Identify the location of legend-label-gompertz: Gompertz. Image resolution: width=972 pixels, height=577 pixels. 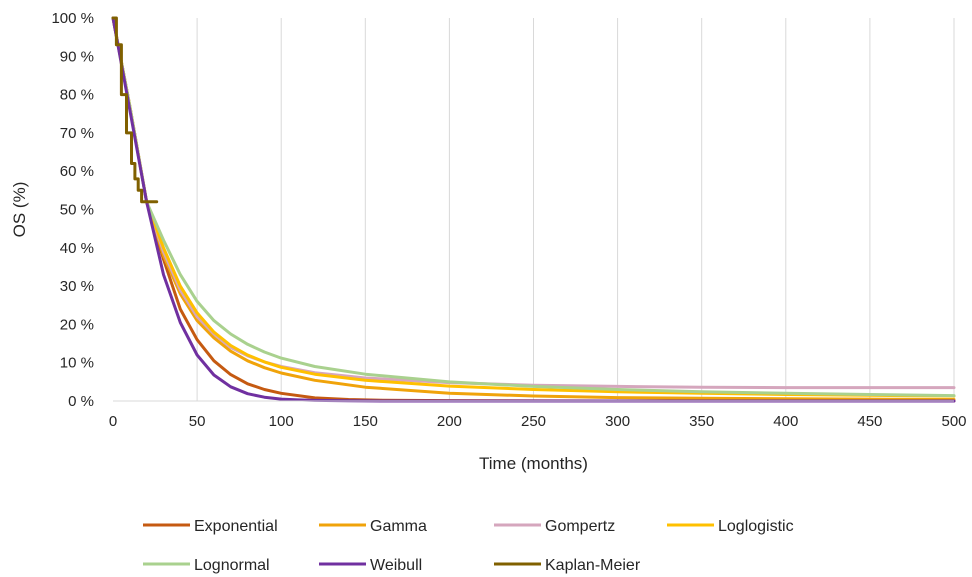
(580, 526).